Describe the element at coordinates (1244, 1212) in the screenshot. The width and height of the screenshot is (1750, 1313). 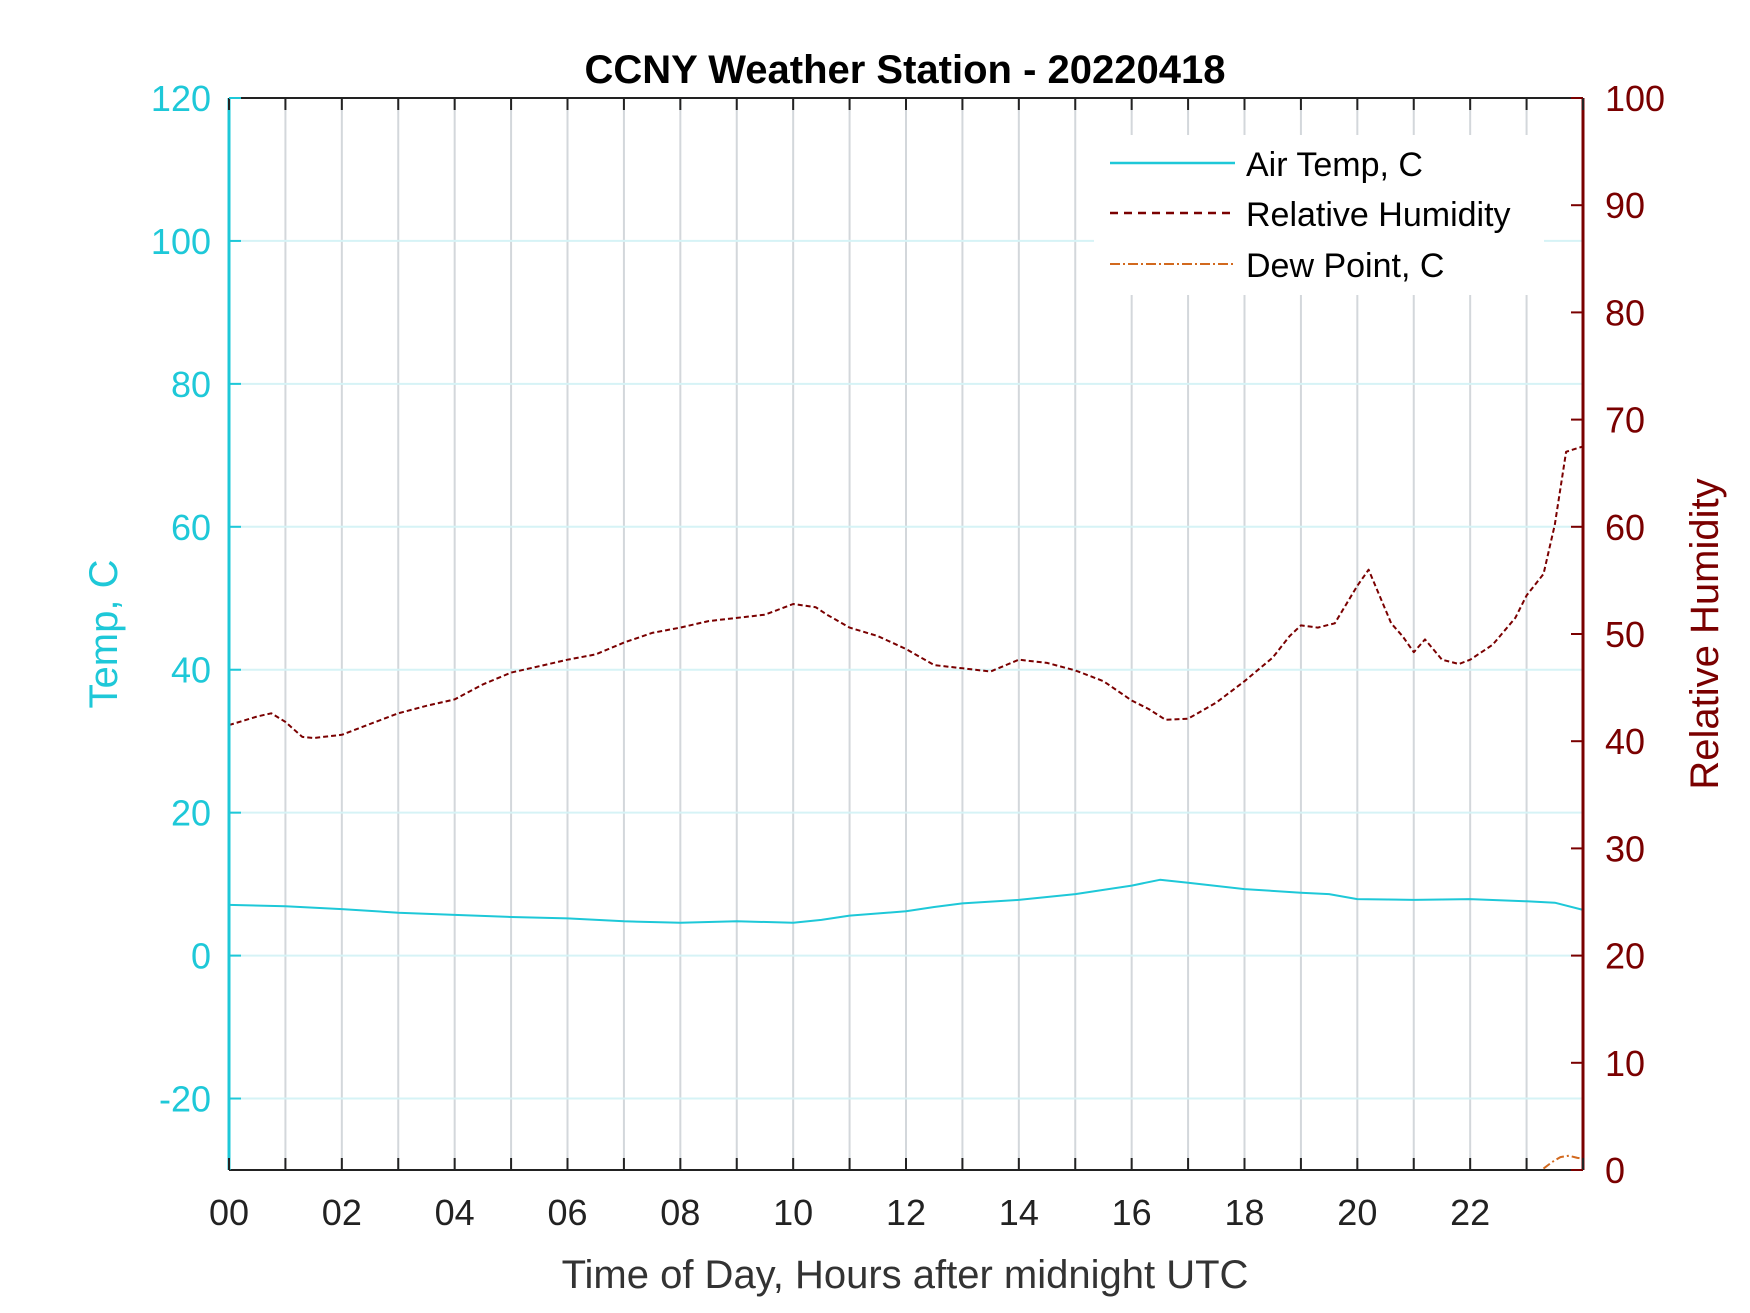
I see `x-tick-label: 18` at that location.